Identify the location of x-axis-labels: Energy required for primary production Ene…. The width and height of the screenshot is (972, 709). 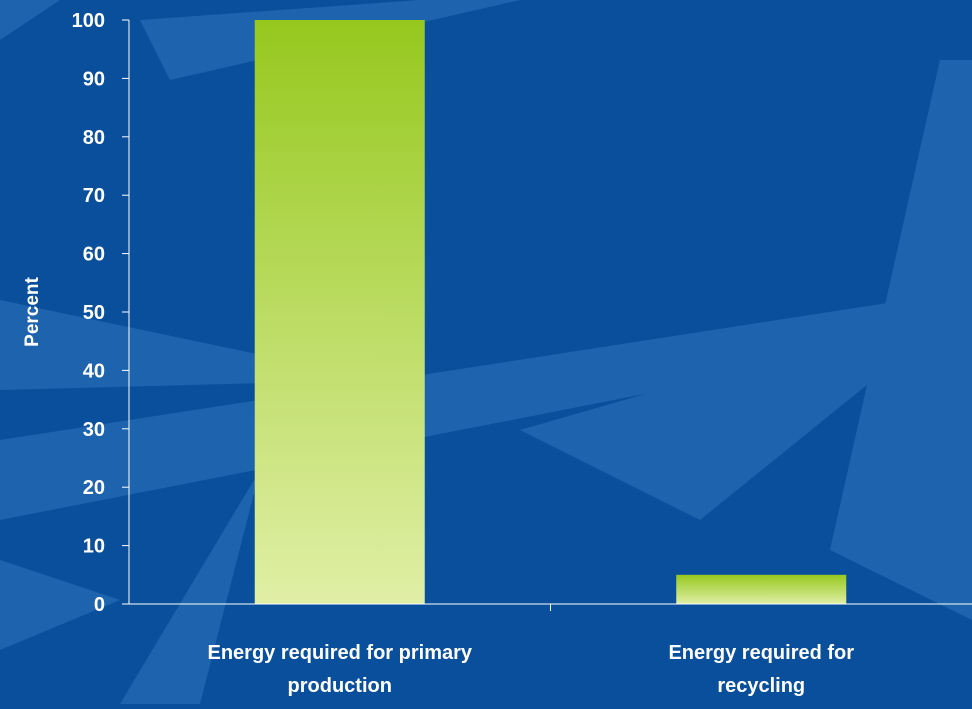
(530, 669).